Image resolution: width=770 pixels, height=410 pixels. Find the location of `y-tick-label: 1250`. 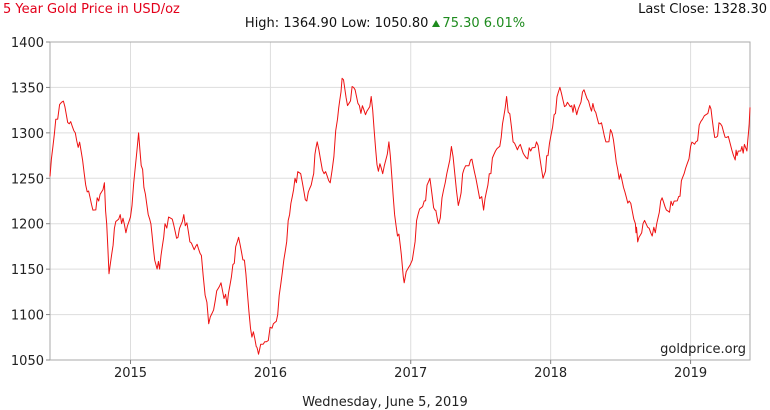

y-tick-label: 1250 is located at coordinates (27, 179).